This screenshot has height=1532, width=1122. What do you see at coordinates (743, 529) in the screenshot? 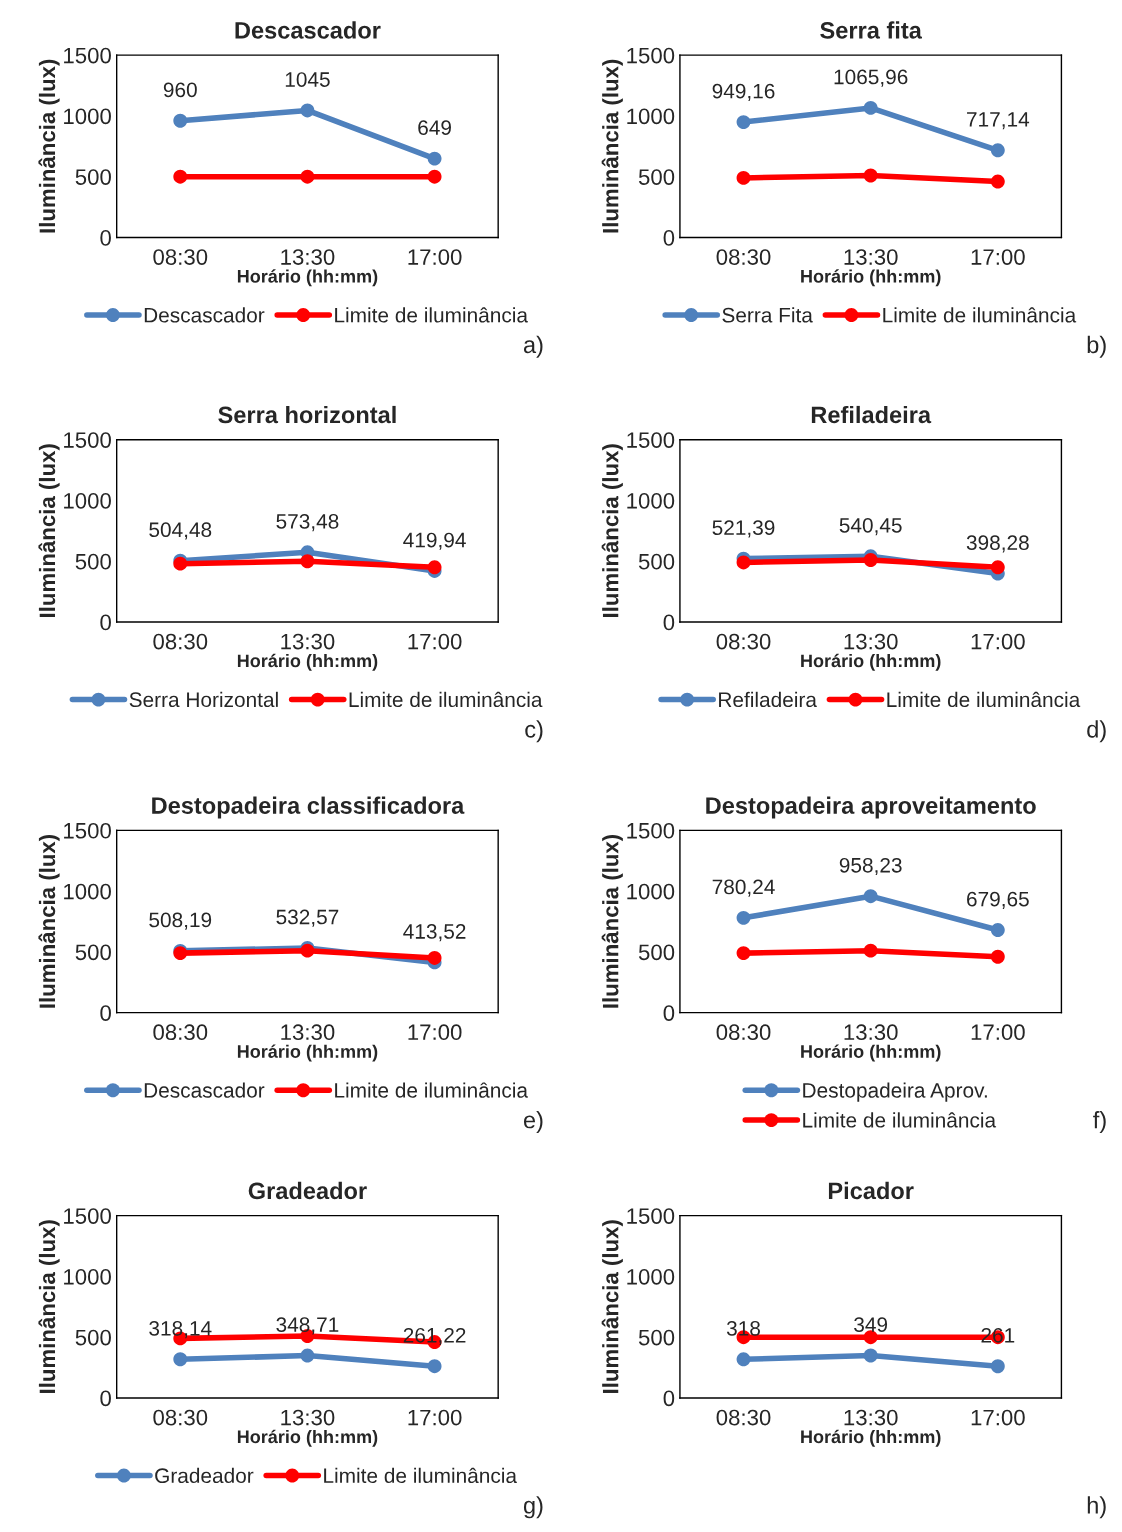
I see `data-label: 521,39` at bounding box center [743, 529].